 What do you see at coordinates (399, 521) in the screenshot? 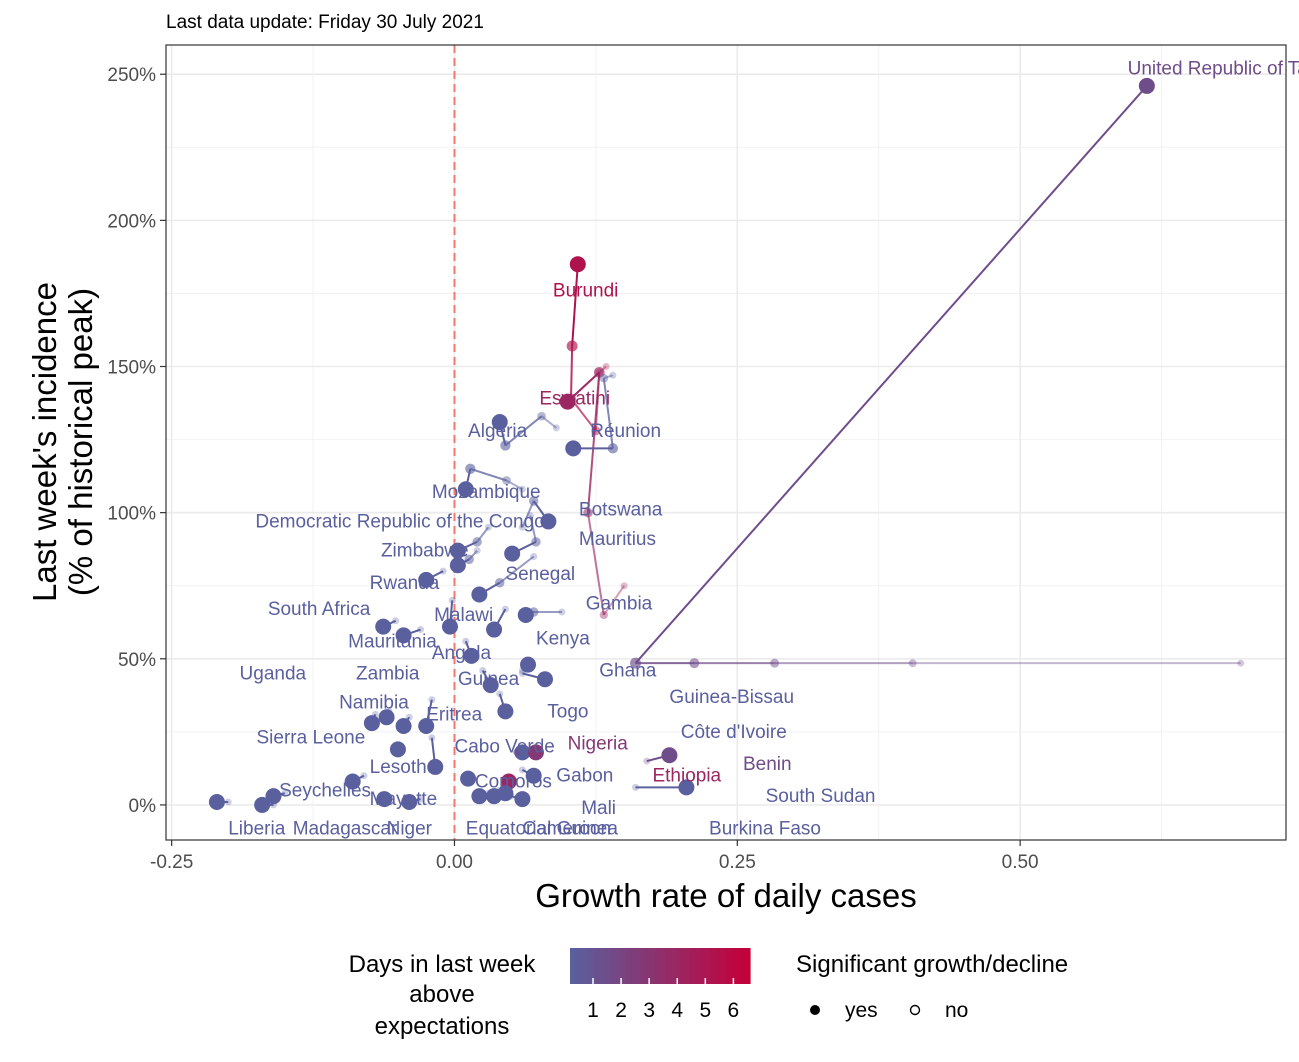
I see `country-label: Democratic Republic of the Congo` at bounding box center [399, 521].